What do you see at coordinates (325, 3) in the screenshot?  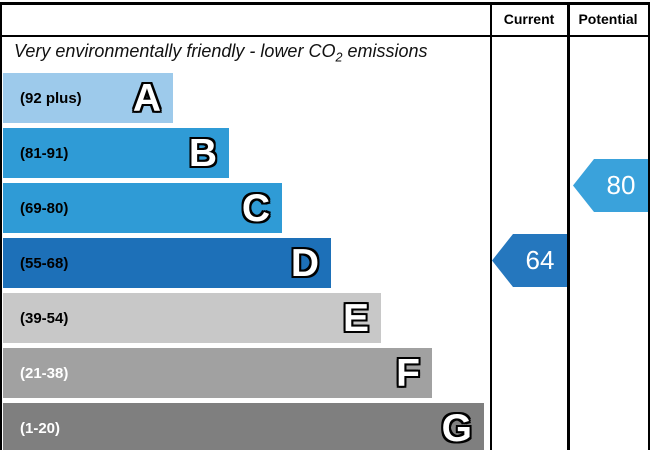 I see `border-top-line` at bounding box center [325, 3].